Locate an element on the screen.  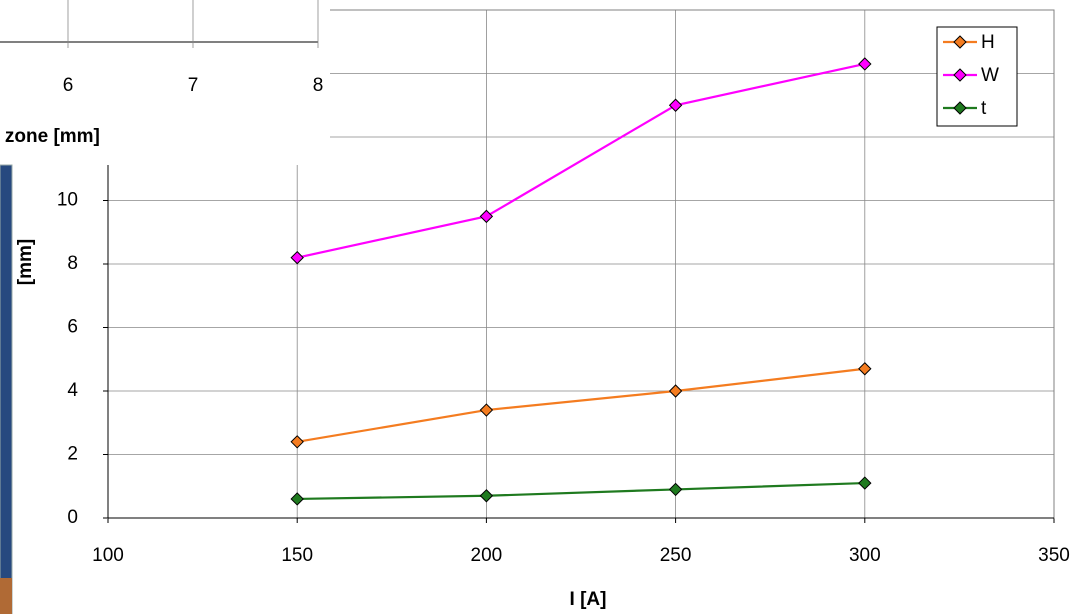
window-panel is located at coordinates (165, 82).